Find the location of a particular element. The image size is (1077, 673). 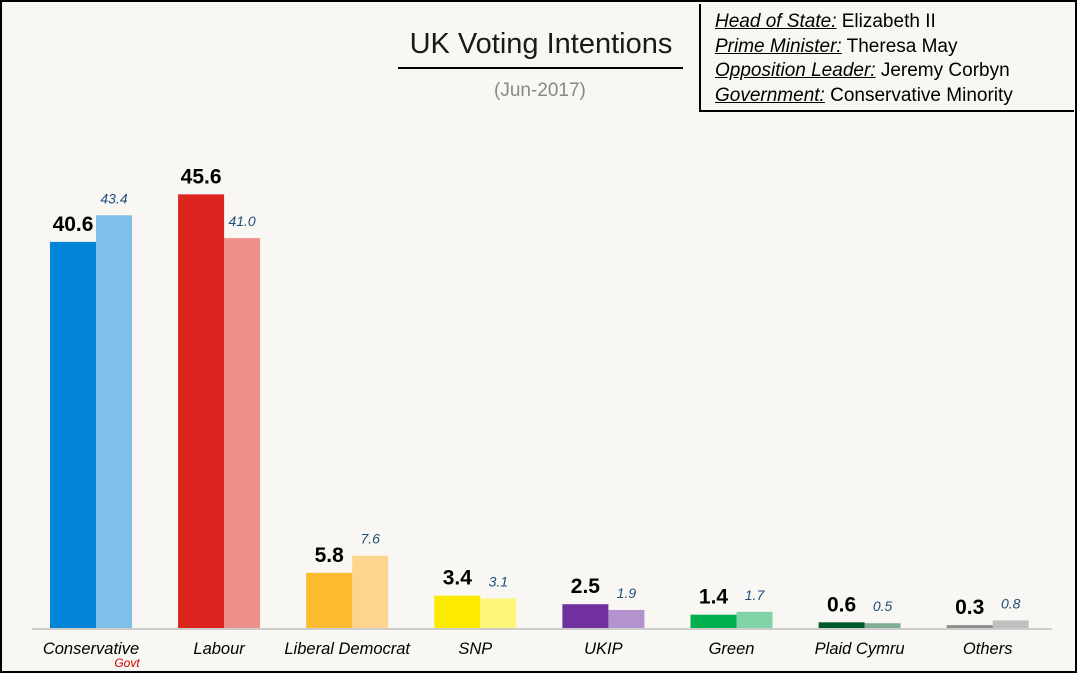

data-label-current-snp: 3.4 is located at coordinates (458, 578).